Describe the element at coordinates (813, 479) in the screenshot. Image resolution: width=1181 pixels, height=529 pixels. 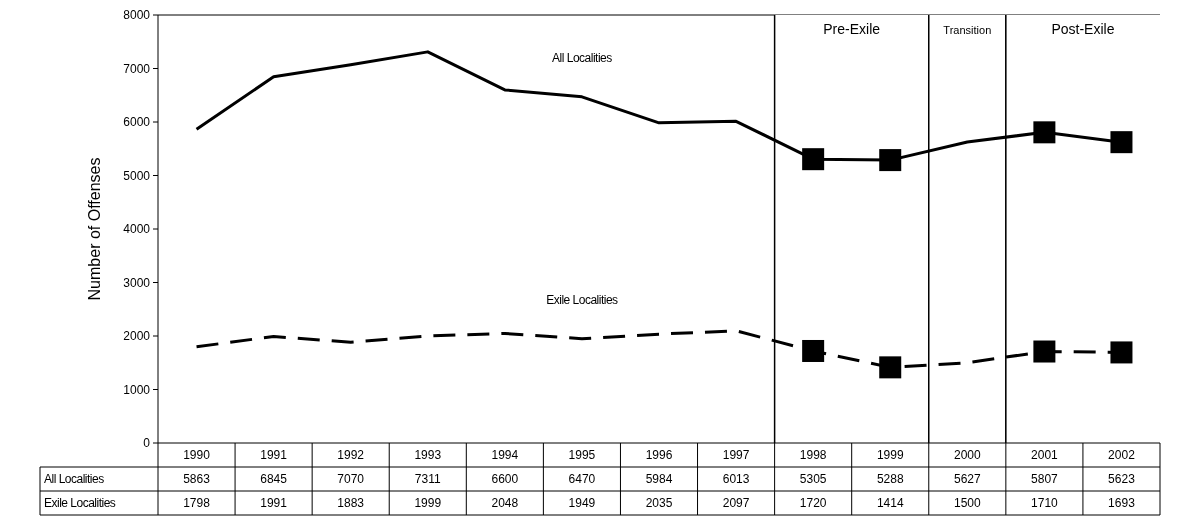
I see `data-label: 5305` at that location.